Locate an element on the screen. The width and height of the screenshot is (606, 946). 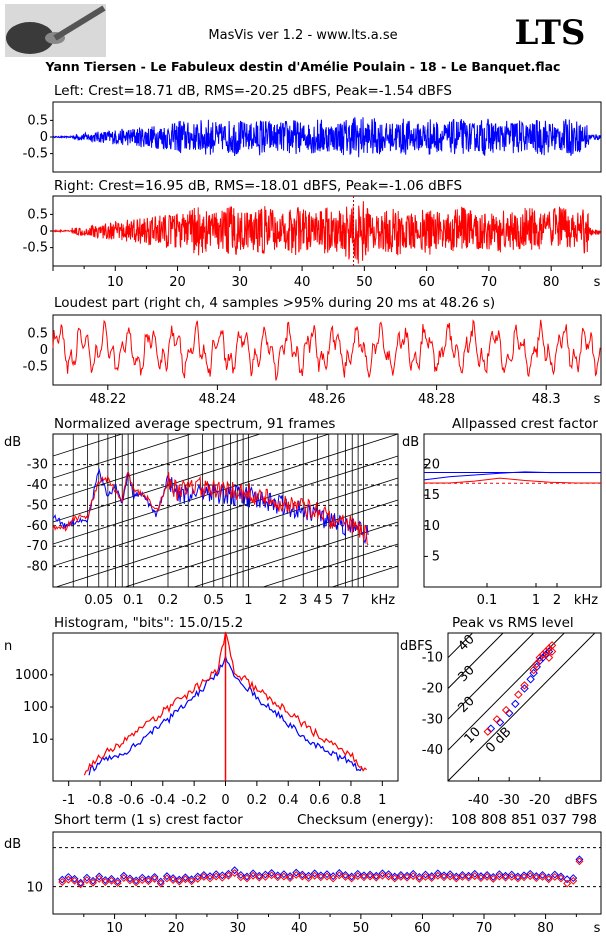
waveform-trace is located at coordinates (327, 137).